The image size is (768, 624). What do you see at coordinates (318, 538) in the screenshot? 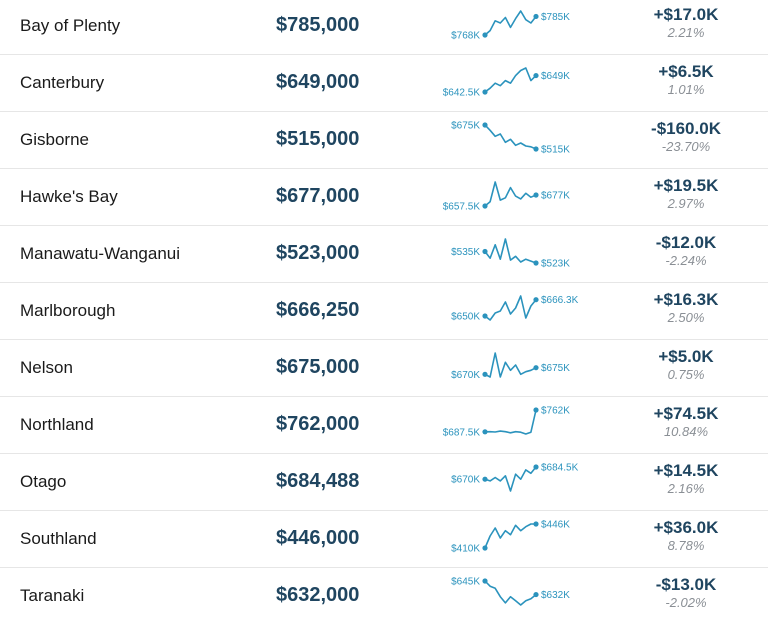
I see `median-price: $446,000` at bounding box center [318, 538].